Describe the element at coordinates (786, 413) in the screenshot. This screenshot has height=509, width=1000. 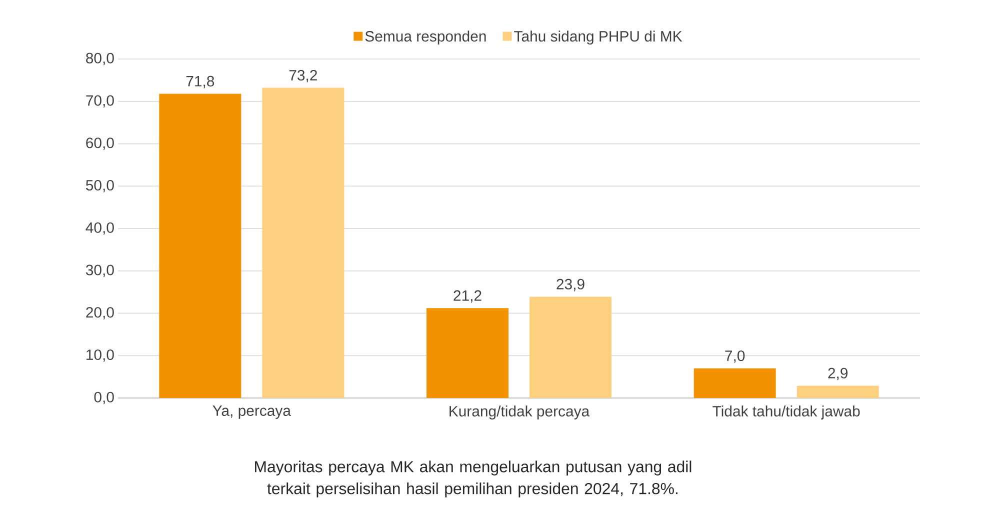
I see `x-tick-label: Tidak tahu/tidak jawab` at that location.